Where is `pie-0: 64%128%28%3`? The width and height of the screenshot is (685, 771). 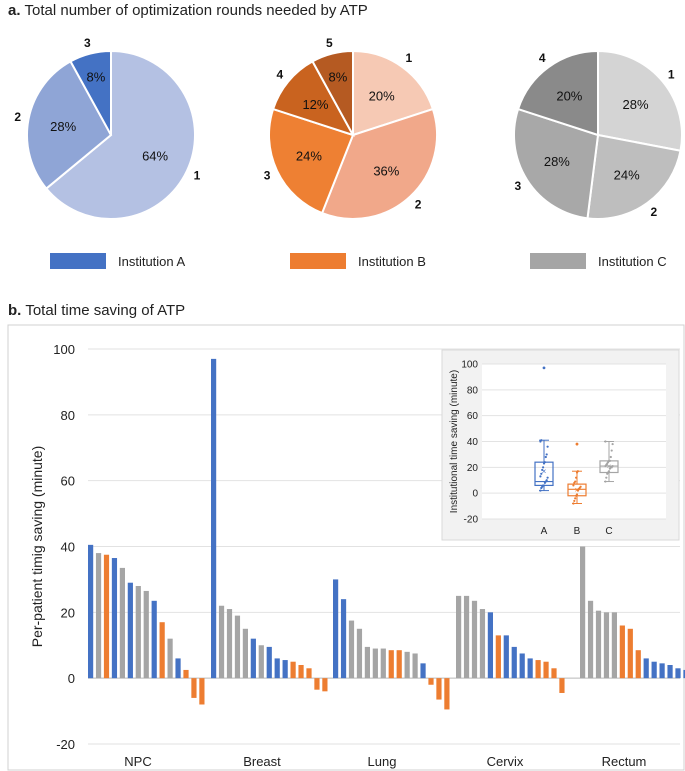
pie-0: 64%128%28%3 is located at coordinates (107, 128).